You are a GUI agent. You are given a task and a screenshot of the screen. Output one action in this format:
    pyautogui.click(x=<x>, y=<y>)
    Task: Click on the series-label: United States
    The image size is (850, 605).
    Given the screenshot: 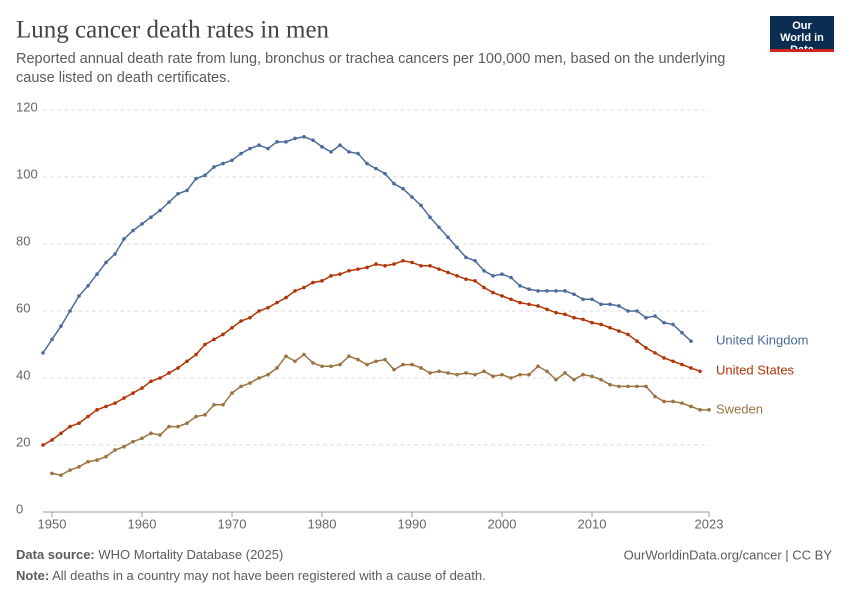 What is the action you would take?
    pyautogui.click(x=755, y=370)
    